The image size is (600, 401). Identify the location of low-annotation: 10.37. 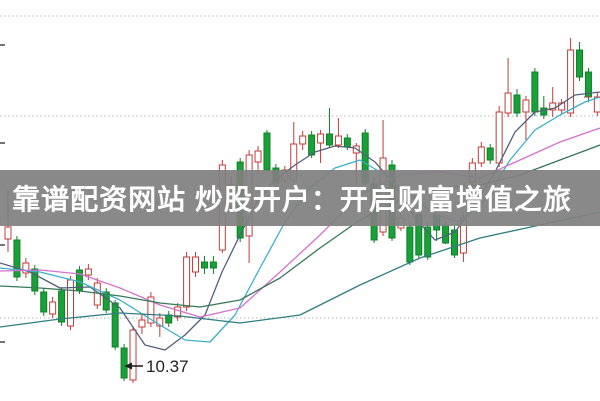
(156, 366).